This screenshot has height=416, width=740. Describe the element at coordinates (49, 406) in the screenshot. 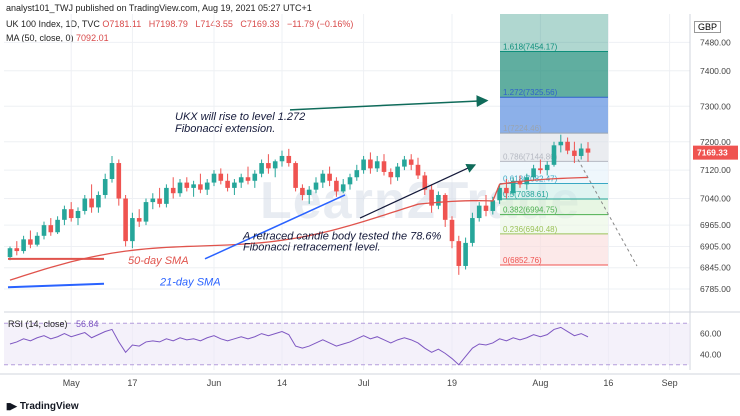

I see `tradingview-logo-text: TradingView` at that location.